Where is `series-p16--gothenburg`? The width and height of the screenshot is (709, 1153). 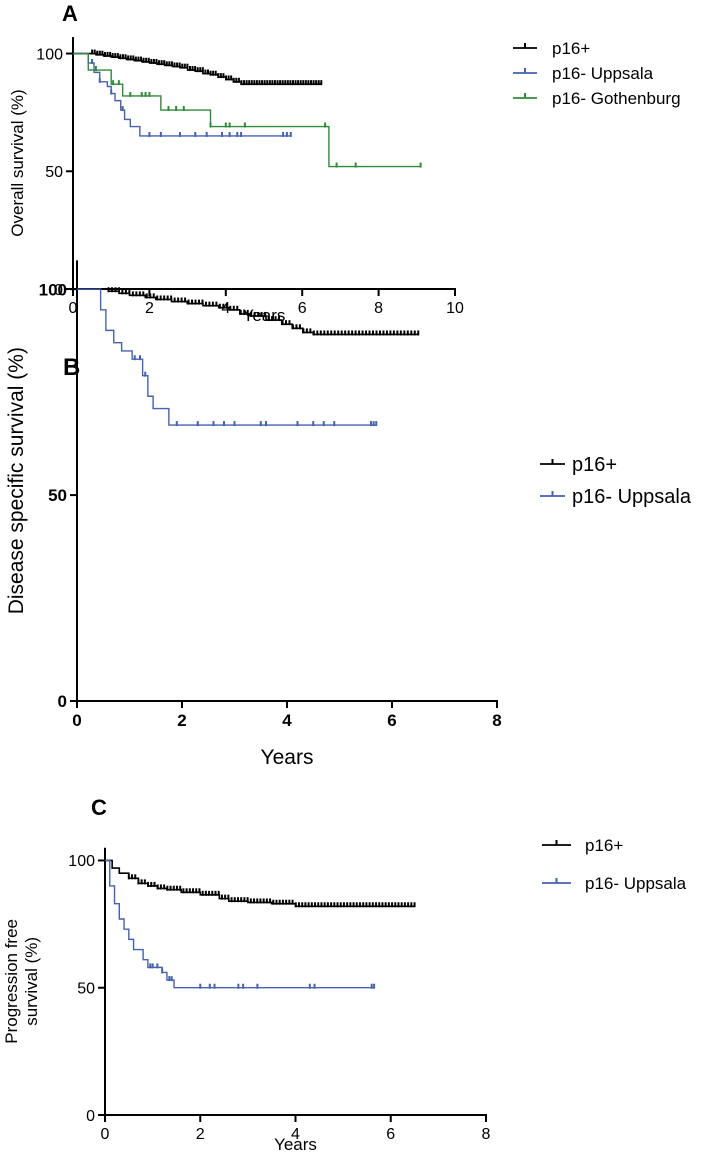
series-p16--gothenburg is located at coordinates (247, 110).